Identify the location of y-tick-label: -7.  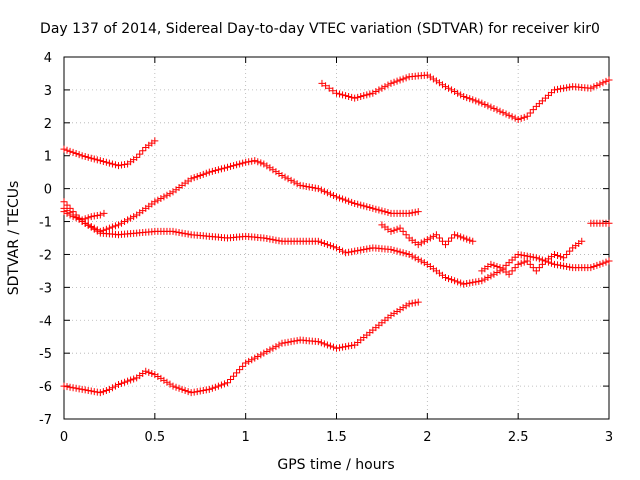
(45, 420).